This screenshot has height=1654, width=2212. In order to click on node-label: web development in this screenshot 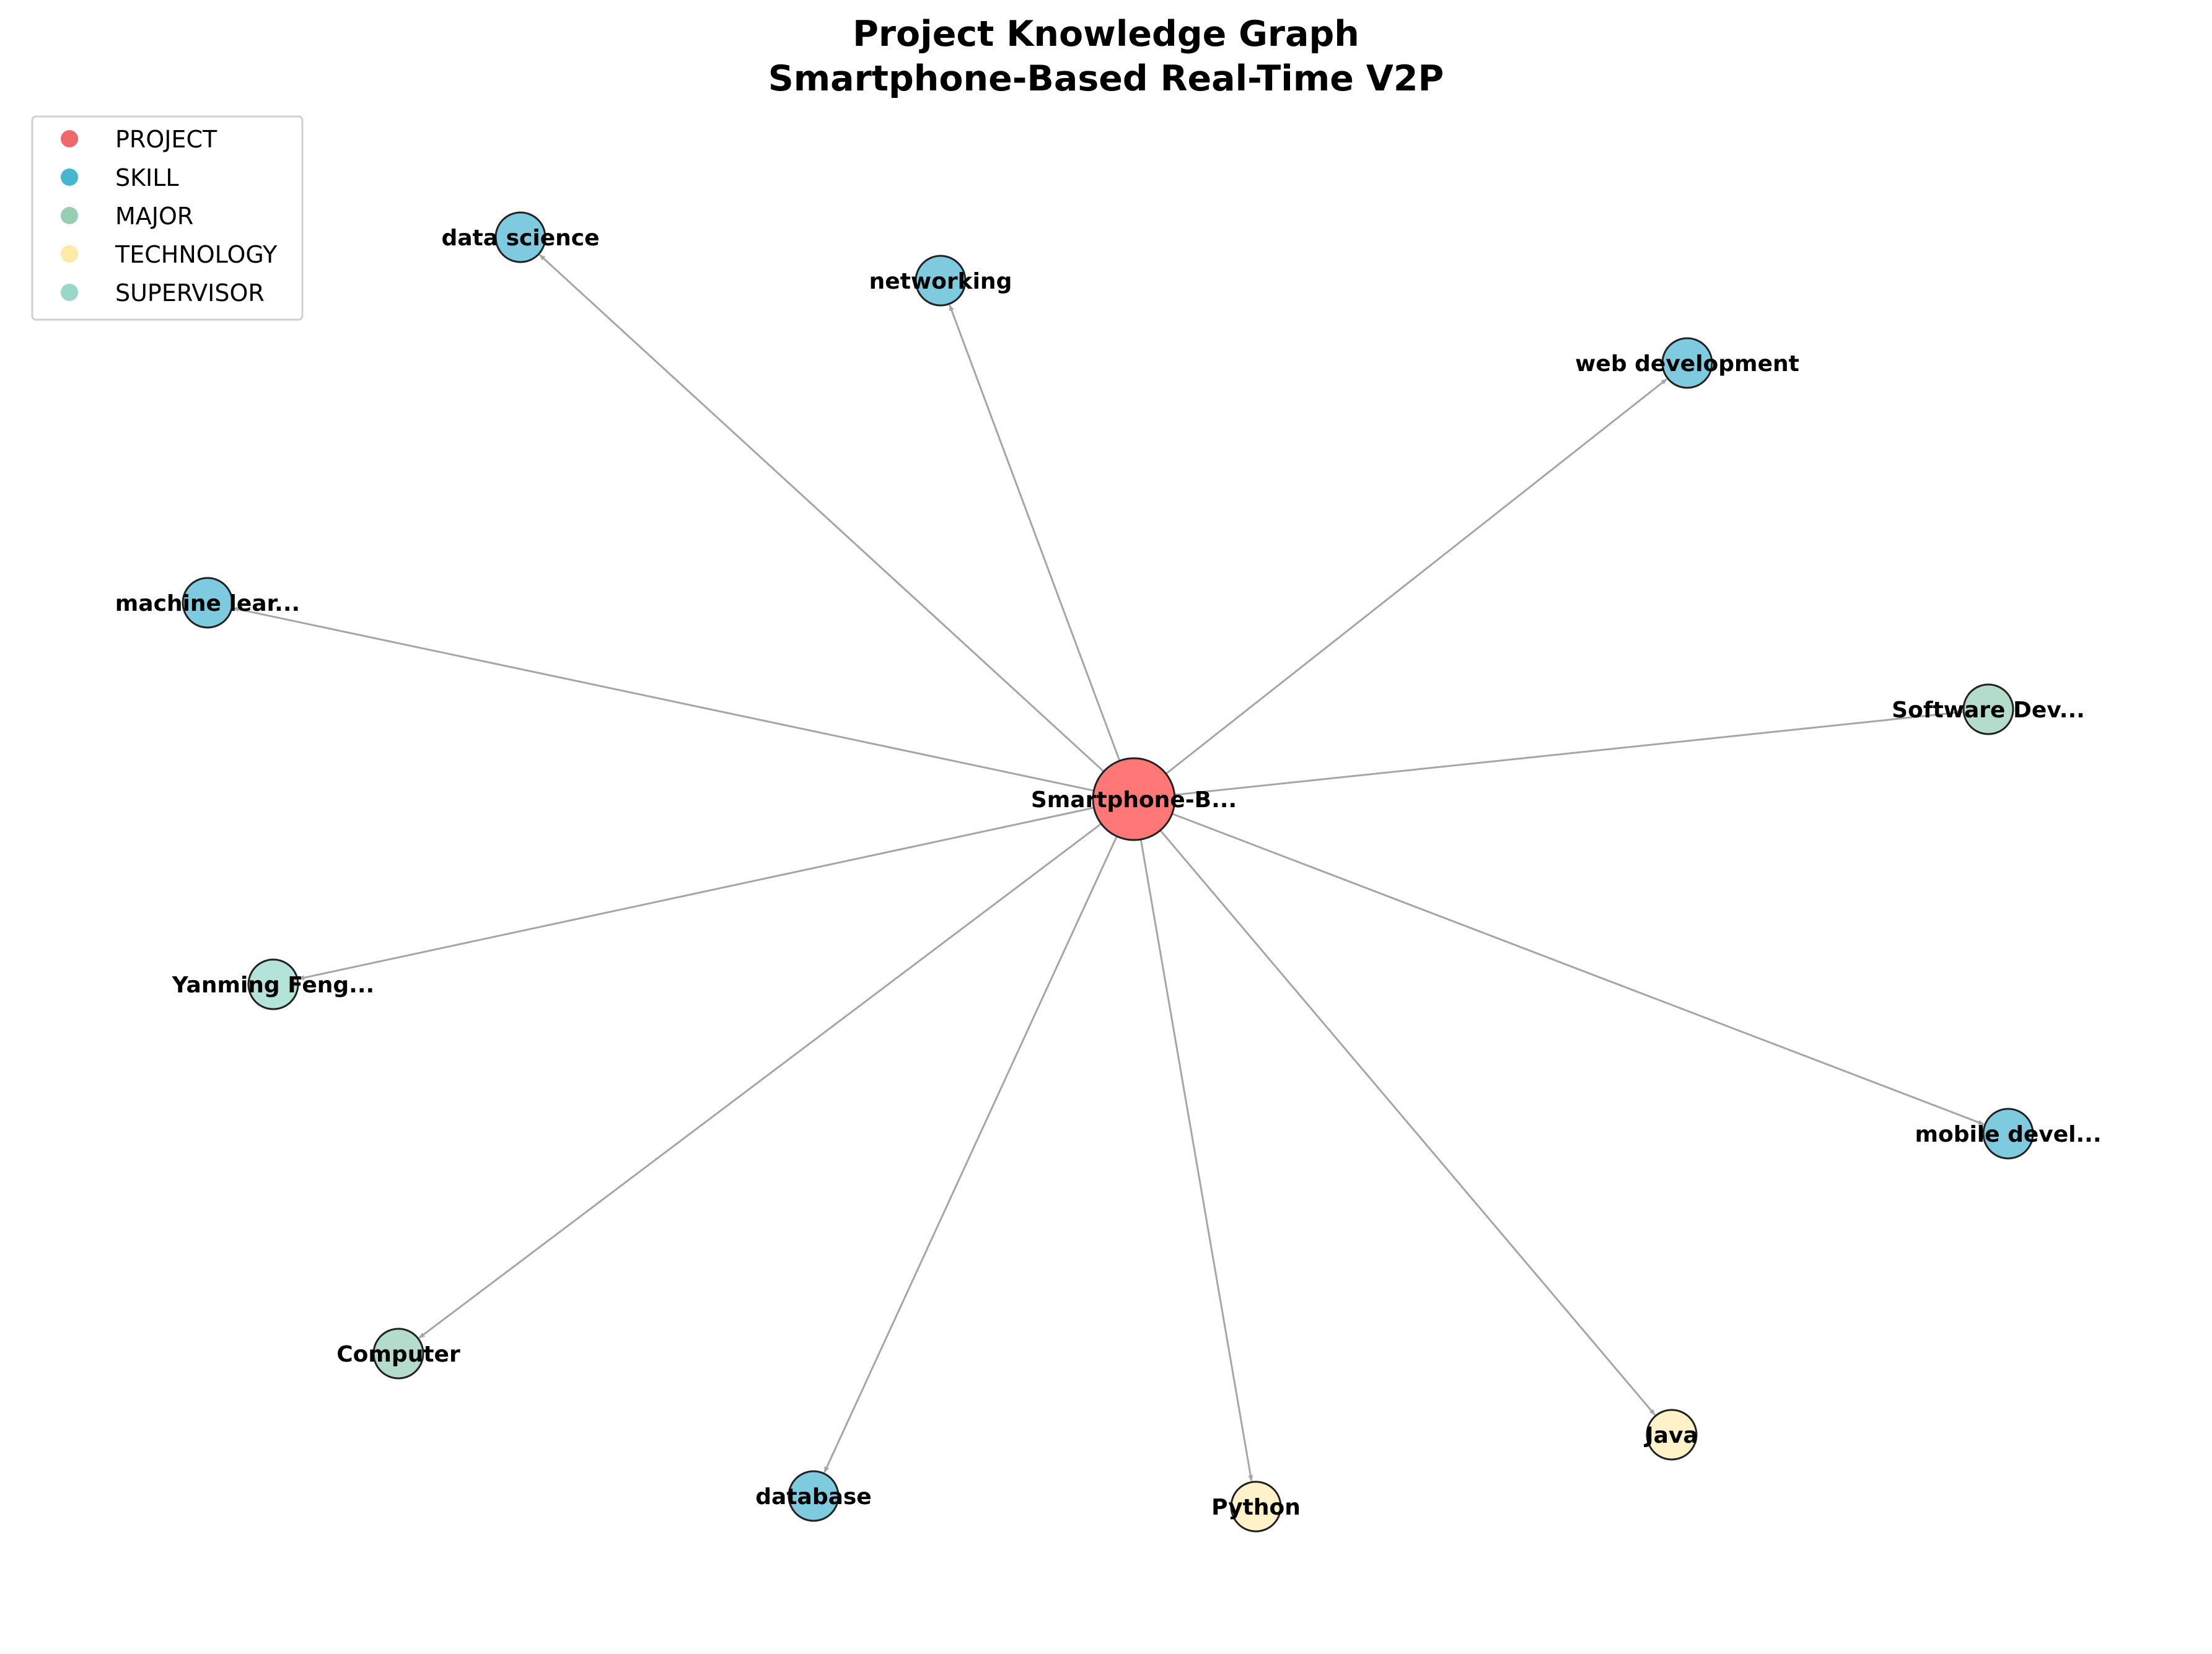, I will do `click(1687, 364)`.